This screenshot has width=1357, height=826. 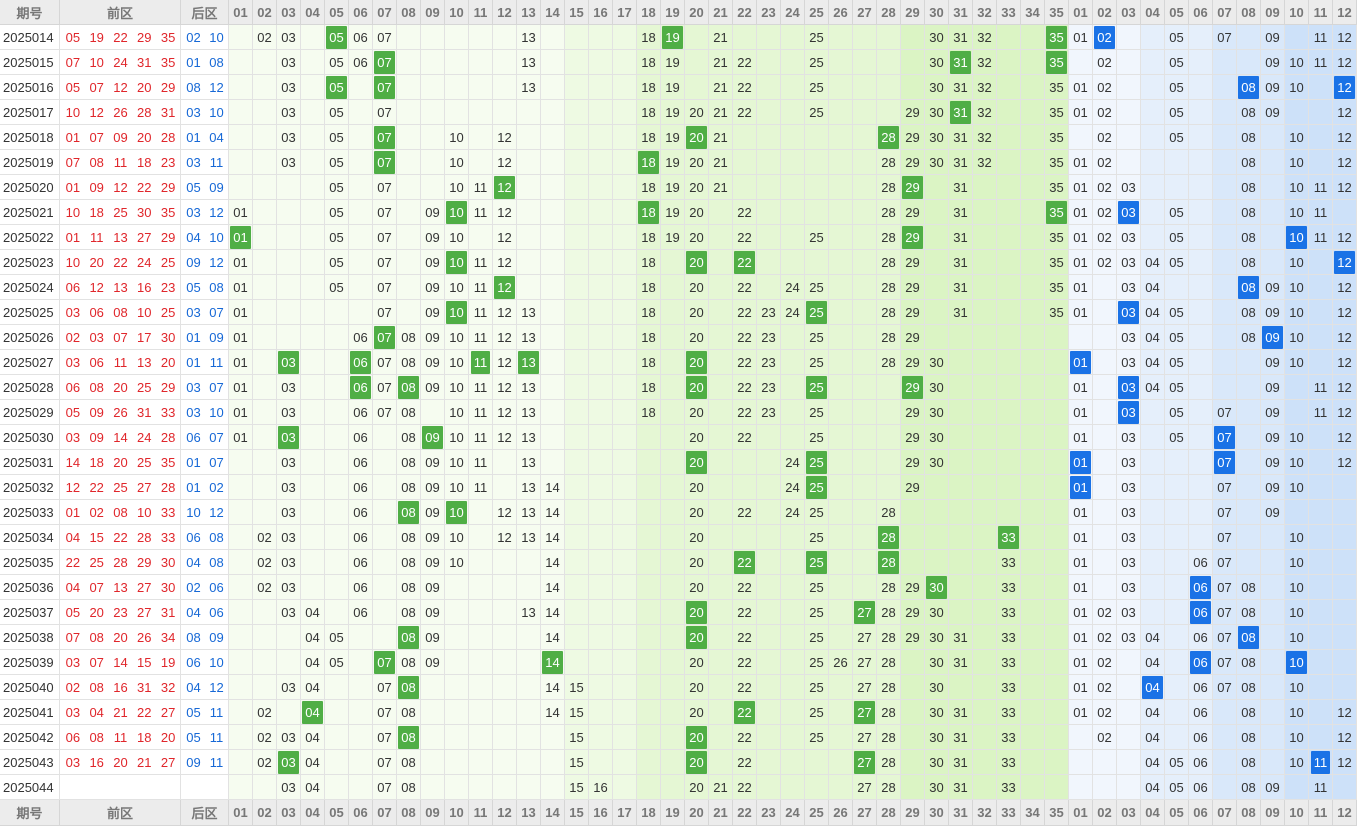 I want to click on front-ball: 13, so click(x=144, y=362).